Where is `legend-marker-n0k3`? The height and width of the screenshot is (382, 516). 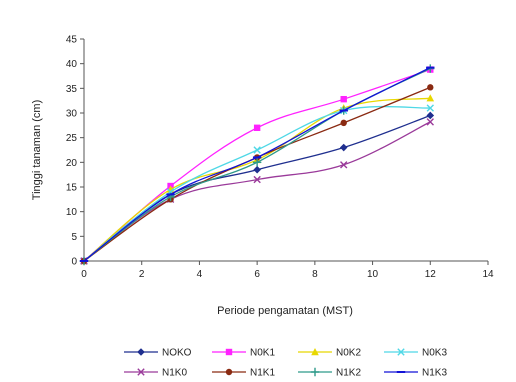 legend-marker-n0k3 is located at coordinates (401, 352).